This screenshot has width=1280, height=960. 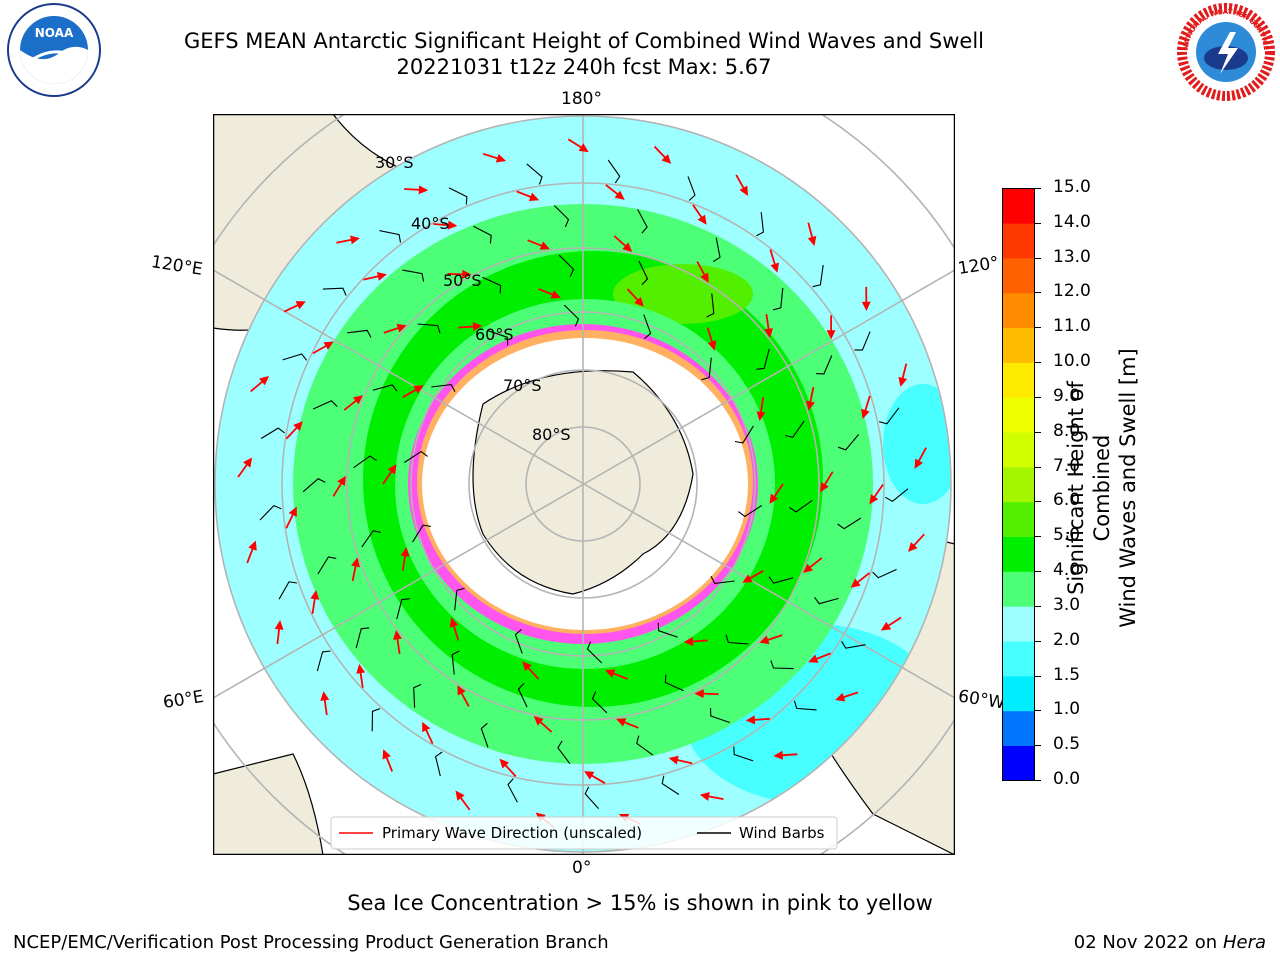 I want to click on colorbar-tick-label: 2.0, so click(x=1067, y=639).